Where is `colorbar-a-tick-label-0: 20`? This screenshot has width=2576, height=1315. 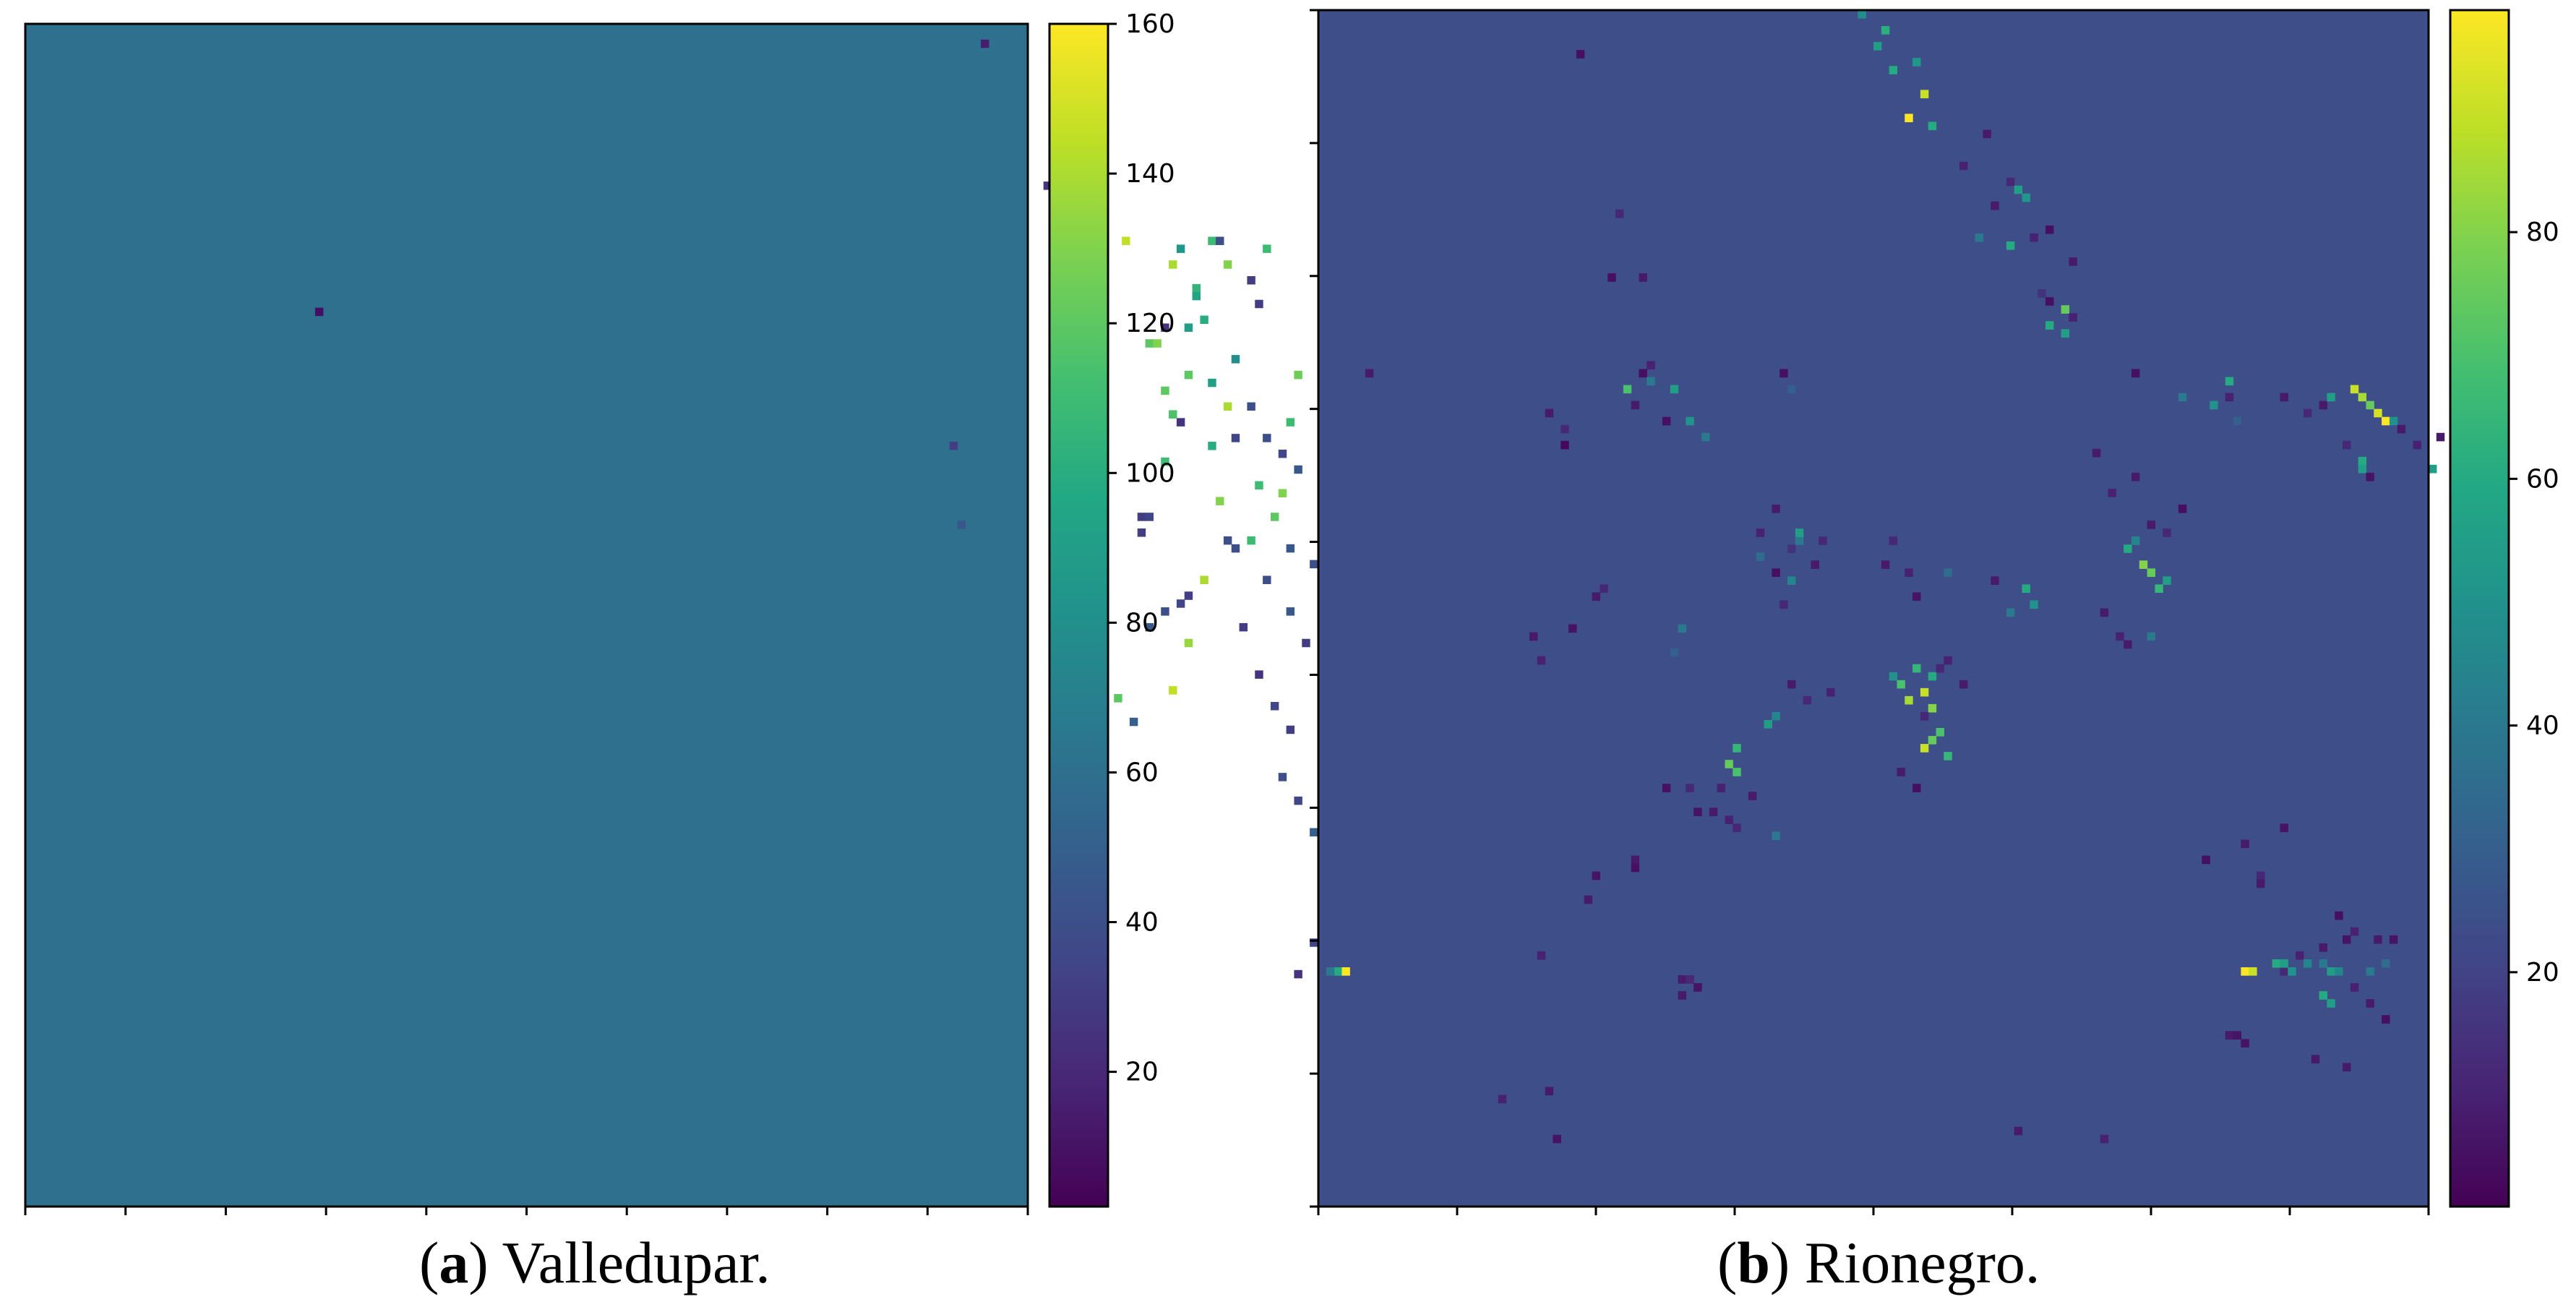
colorbar-a-tick-label-0: 20 is located at coordinates (1142, 1072).